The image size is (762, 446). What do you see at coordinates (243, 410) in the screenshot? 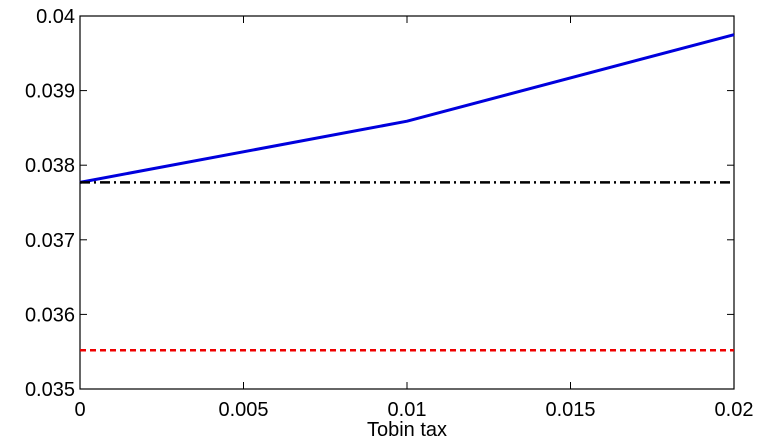
I see `x-tick-label: 0.005` at bounding box center [243, 410].